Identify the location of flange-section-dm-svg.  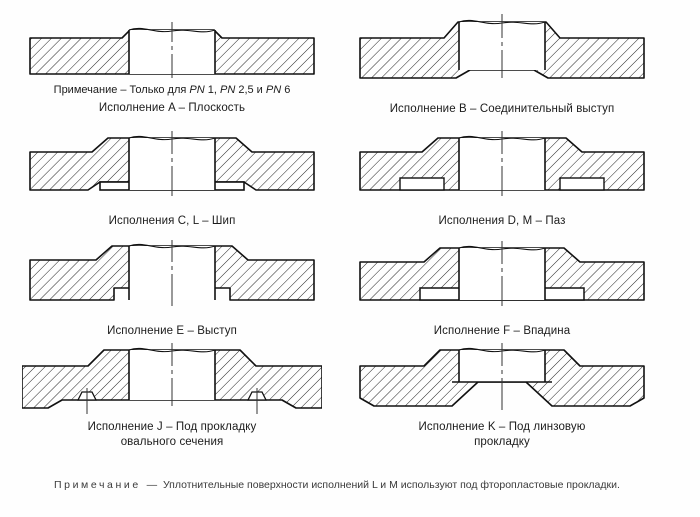
(502, 163).